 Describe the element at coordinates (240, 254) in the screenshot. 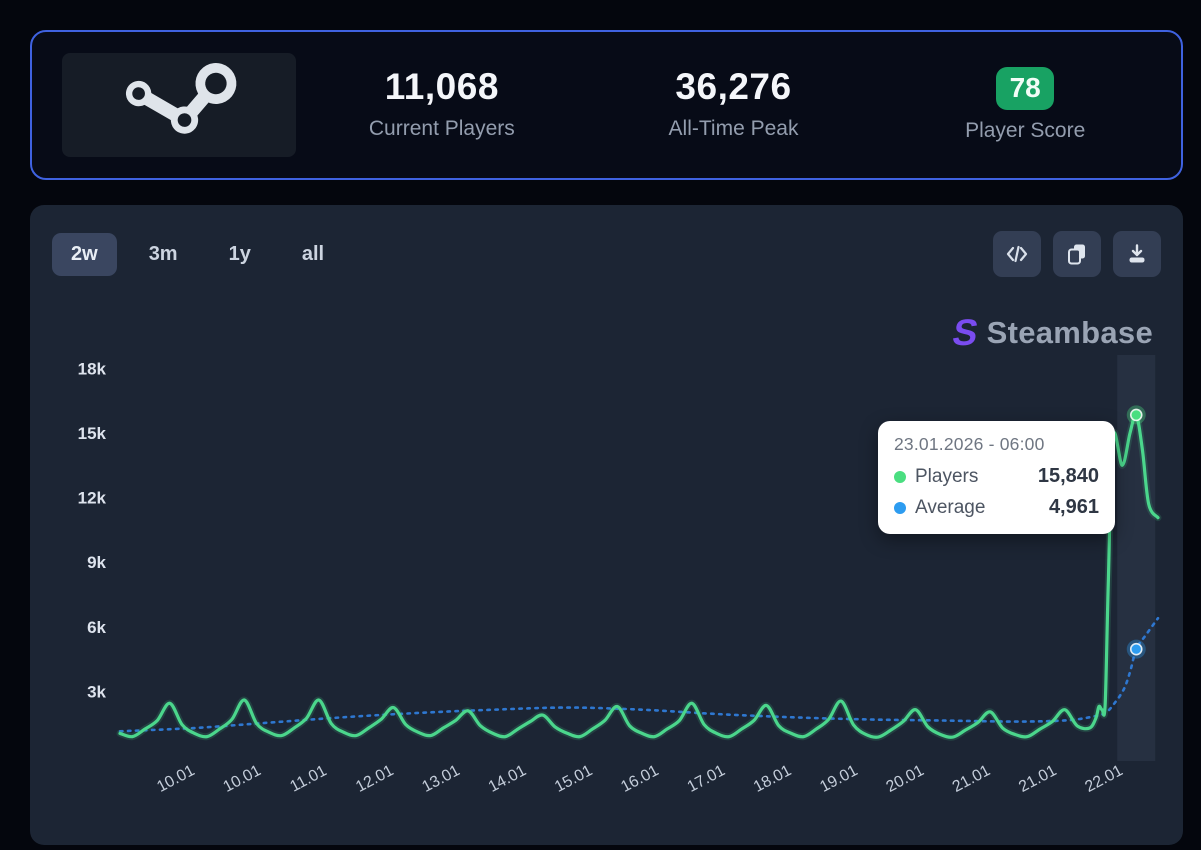

I see `range-button-1y: 1y` at that location.